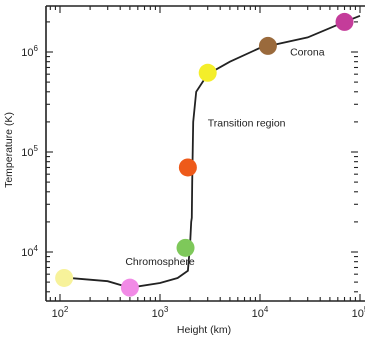 The image size is (365, 337). What do you see at coordinates (29, 151) in the screenshot?
I see `y-tick-label: 10⁵` at bounding box center [29, 151].